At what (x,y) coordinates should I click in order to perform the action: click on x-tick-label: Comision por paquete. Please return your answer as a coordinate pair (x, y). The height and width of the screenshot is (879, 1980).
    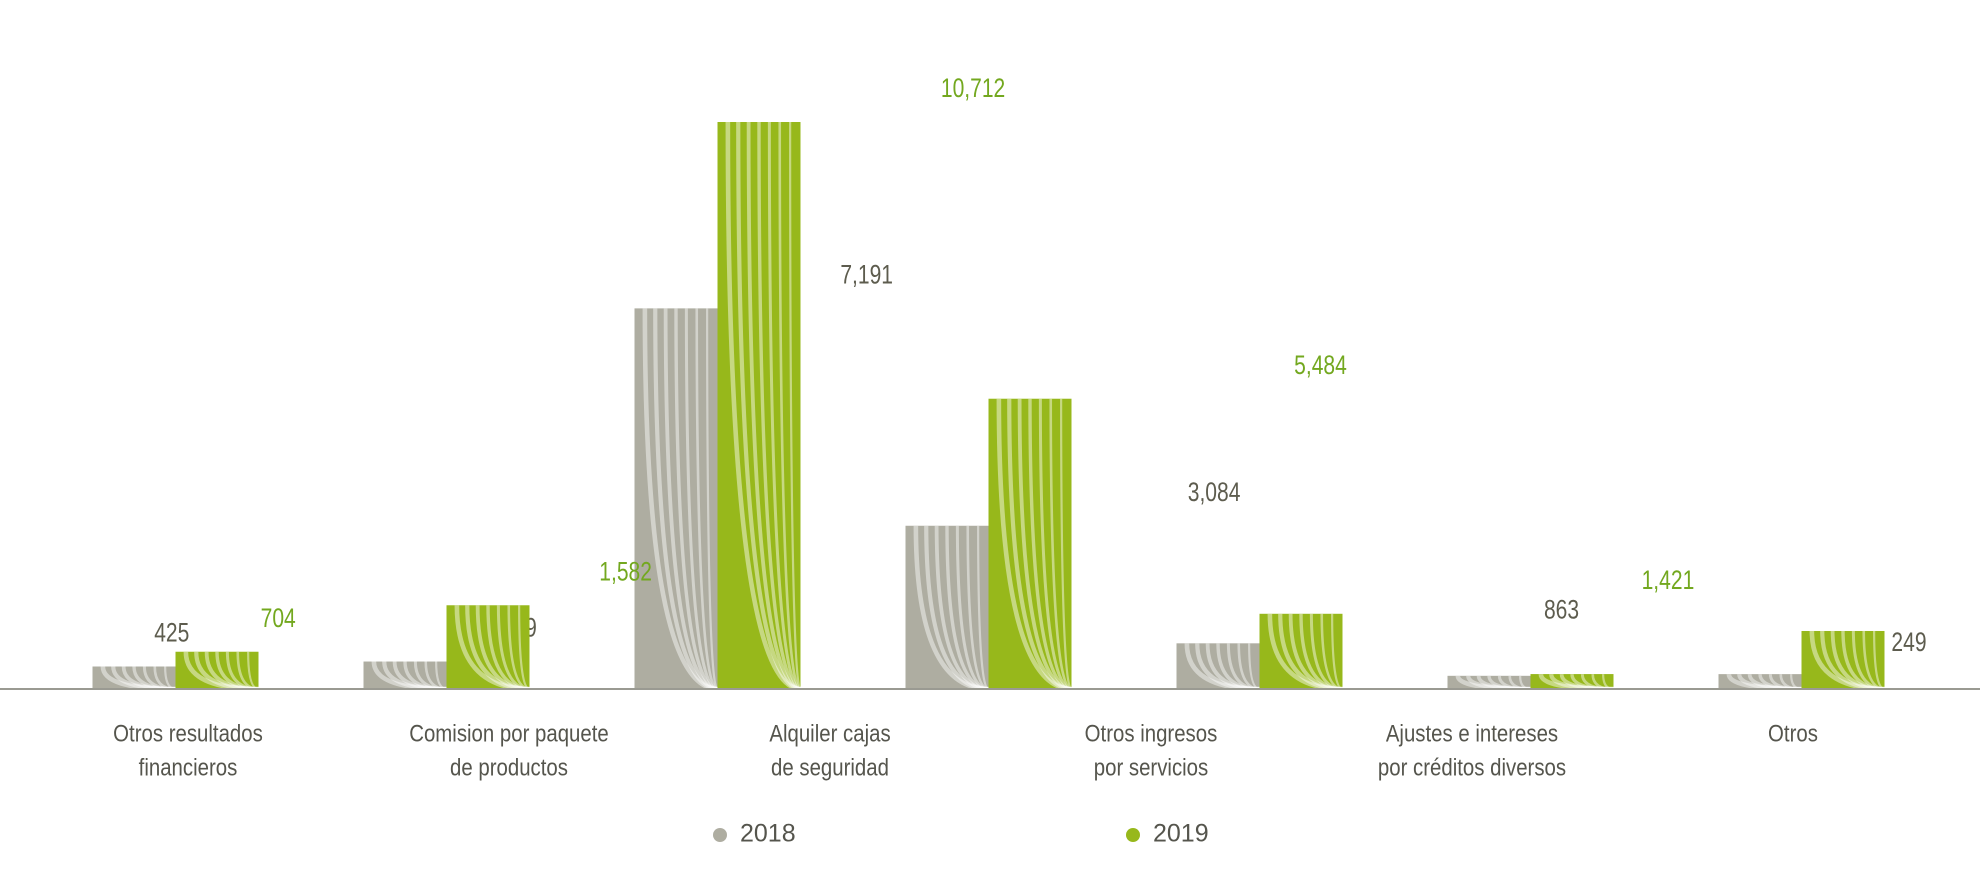
    Looking at the image, I should click on (509, 733).